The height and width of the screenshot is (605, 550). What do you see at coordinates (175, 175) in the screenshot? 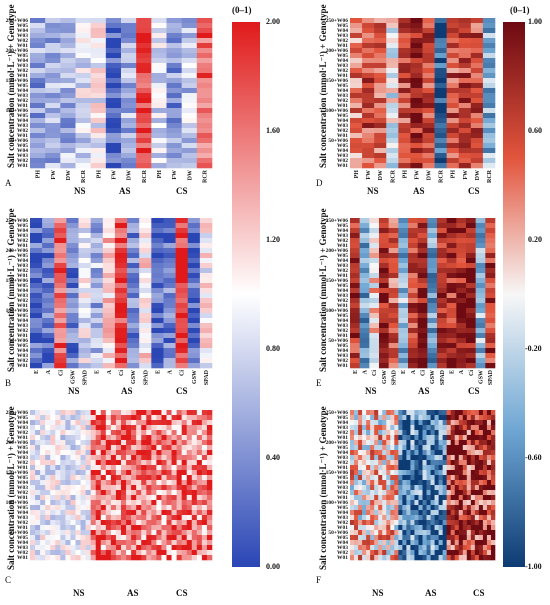
I see `column-label: FW` at bounding box center [175, 175].